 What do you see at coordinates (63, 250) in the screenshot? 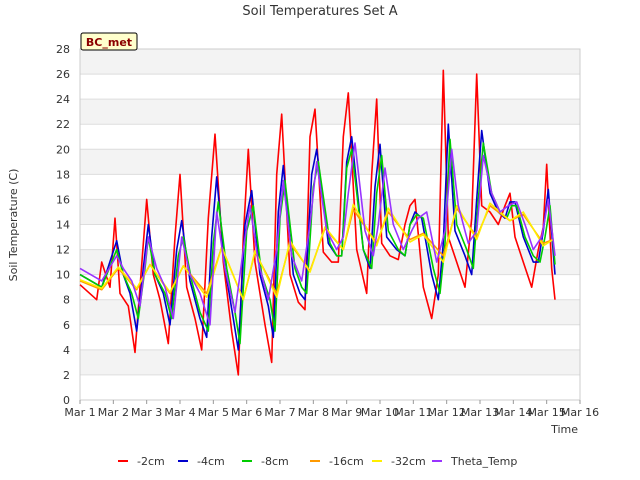
I see `y-tick-label: 12` at bounding box center [63, 250].